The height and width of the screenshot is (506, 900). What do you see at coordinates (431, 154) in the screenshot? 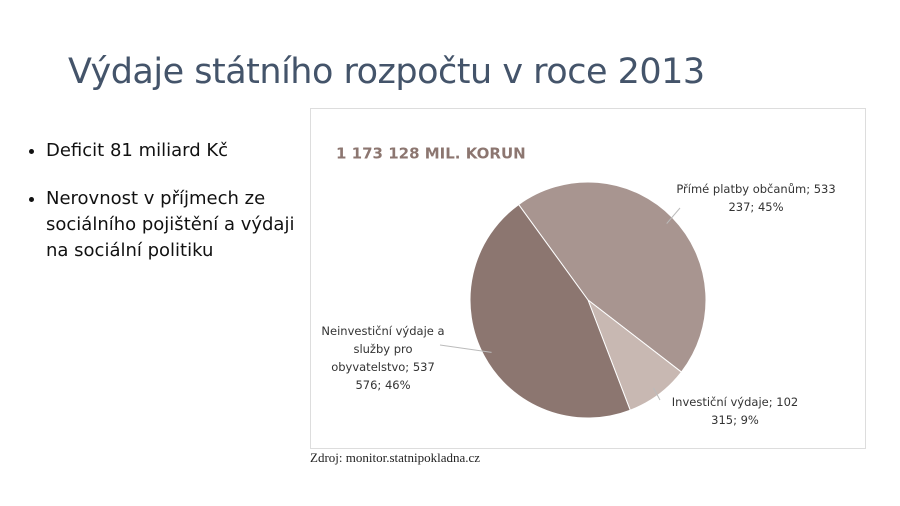
I see `chart-title: 1 173 128 MIL. KORUN` at bounding box center [431, 154].